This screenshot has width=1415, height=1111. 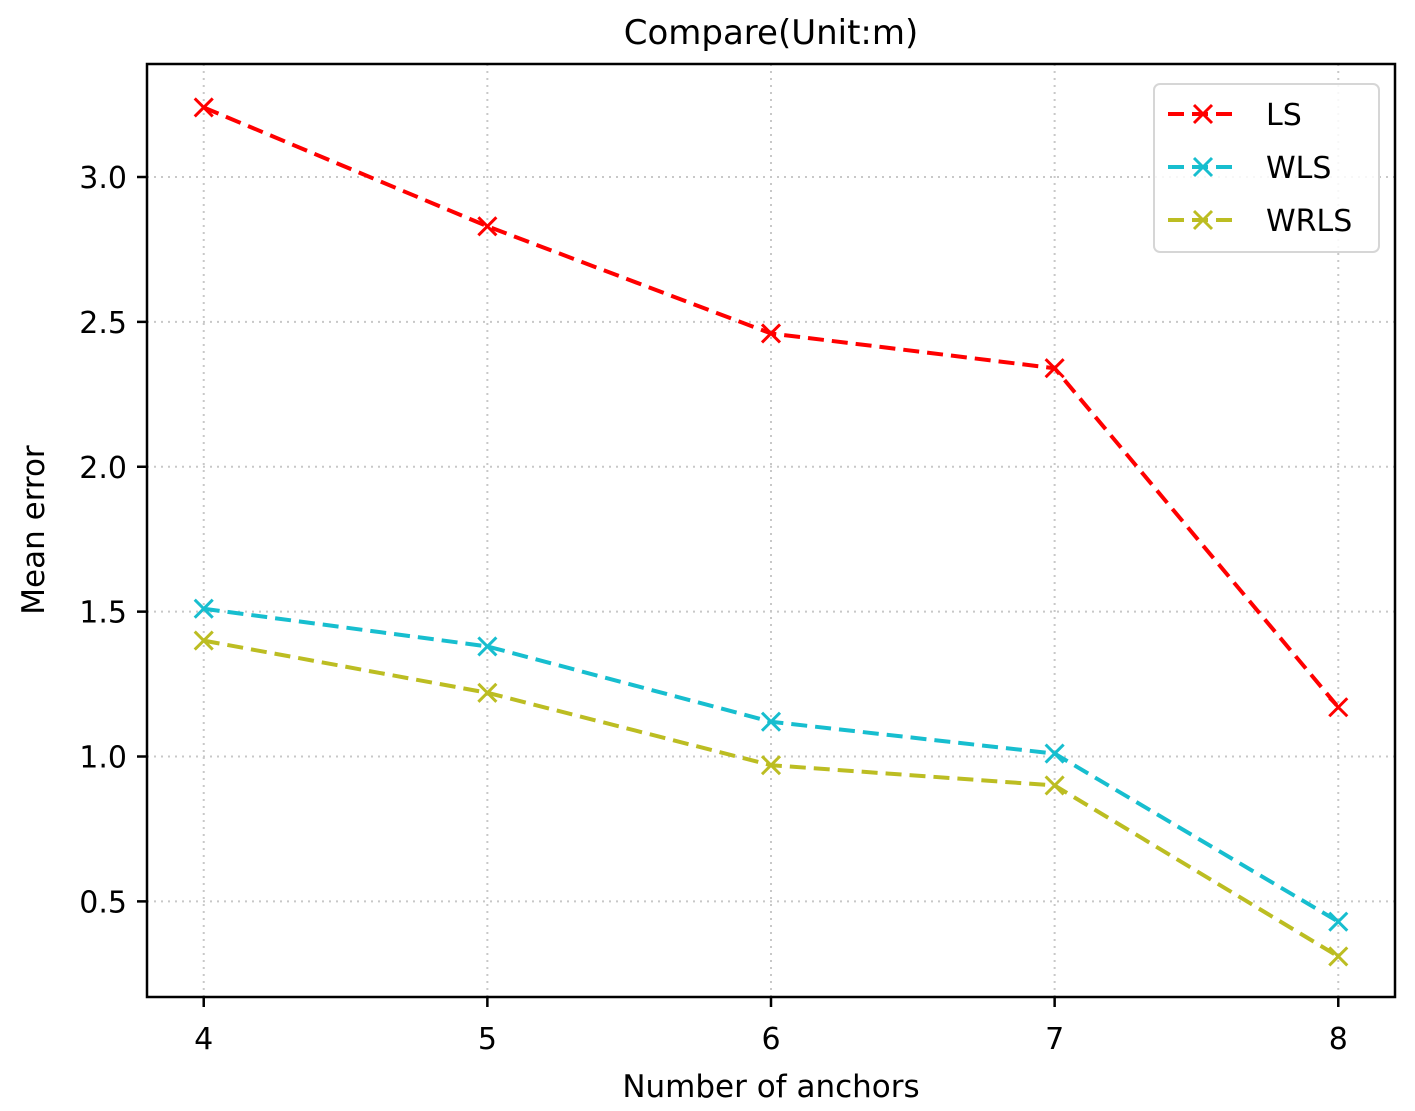 I want to click on y-tick-label: 0.5, so click(x=103, y=902).